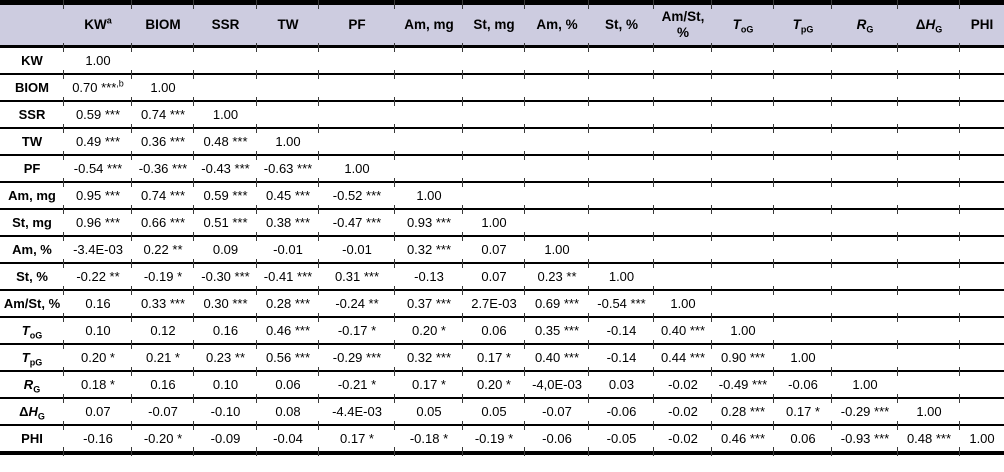 The image size is (1004, 472). I want to click on table-row-TW: TW 0.49 *** 0.36 *** 0.48 *** 1.00, so click(502, 139).